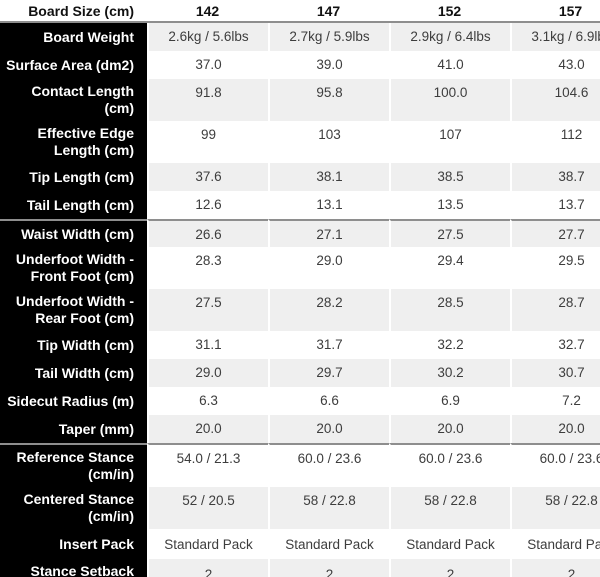 The image size is (600, 577). I want to click on row-label: Effective Edge Length (cm), so click(73, 142).